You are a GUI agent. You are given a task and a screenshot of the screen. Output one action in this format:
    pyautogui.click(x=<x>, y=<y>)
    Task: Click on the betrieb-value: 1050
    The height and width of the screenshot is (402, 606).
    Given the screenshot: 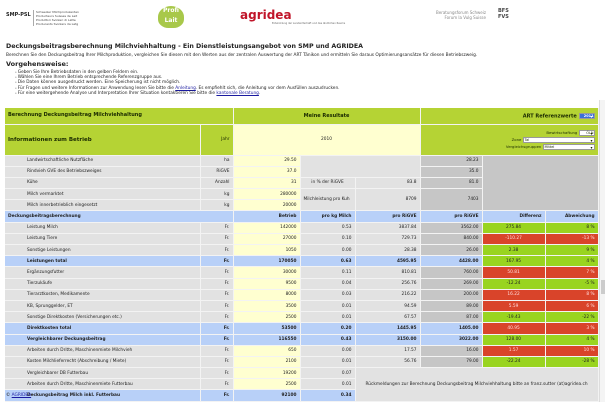 What is the action you would take?
    pyautogui.click(x=267, y=250)
    